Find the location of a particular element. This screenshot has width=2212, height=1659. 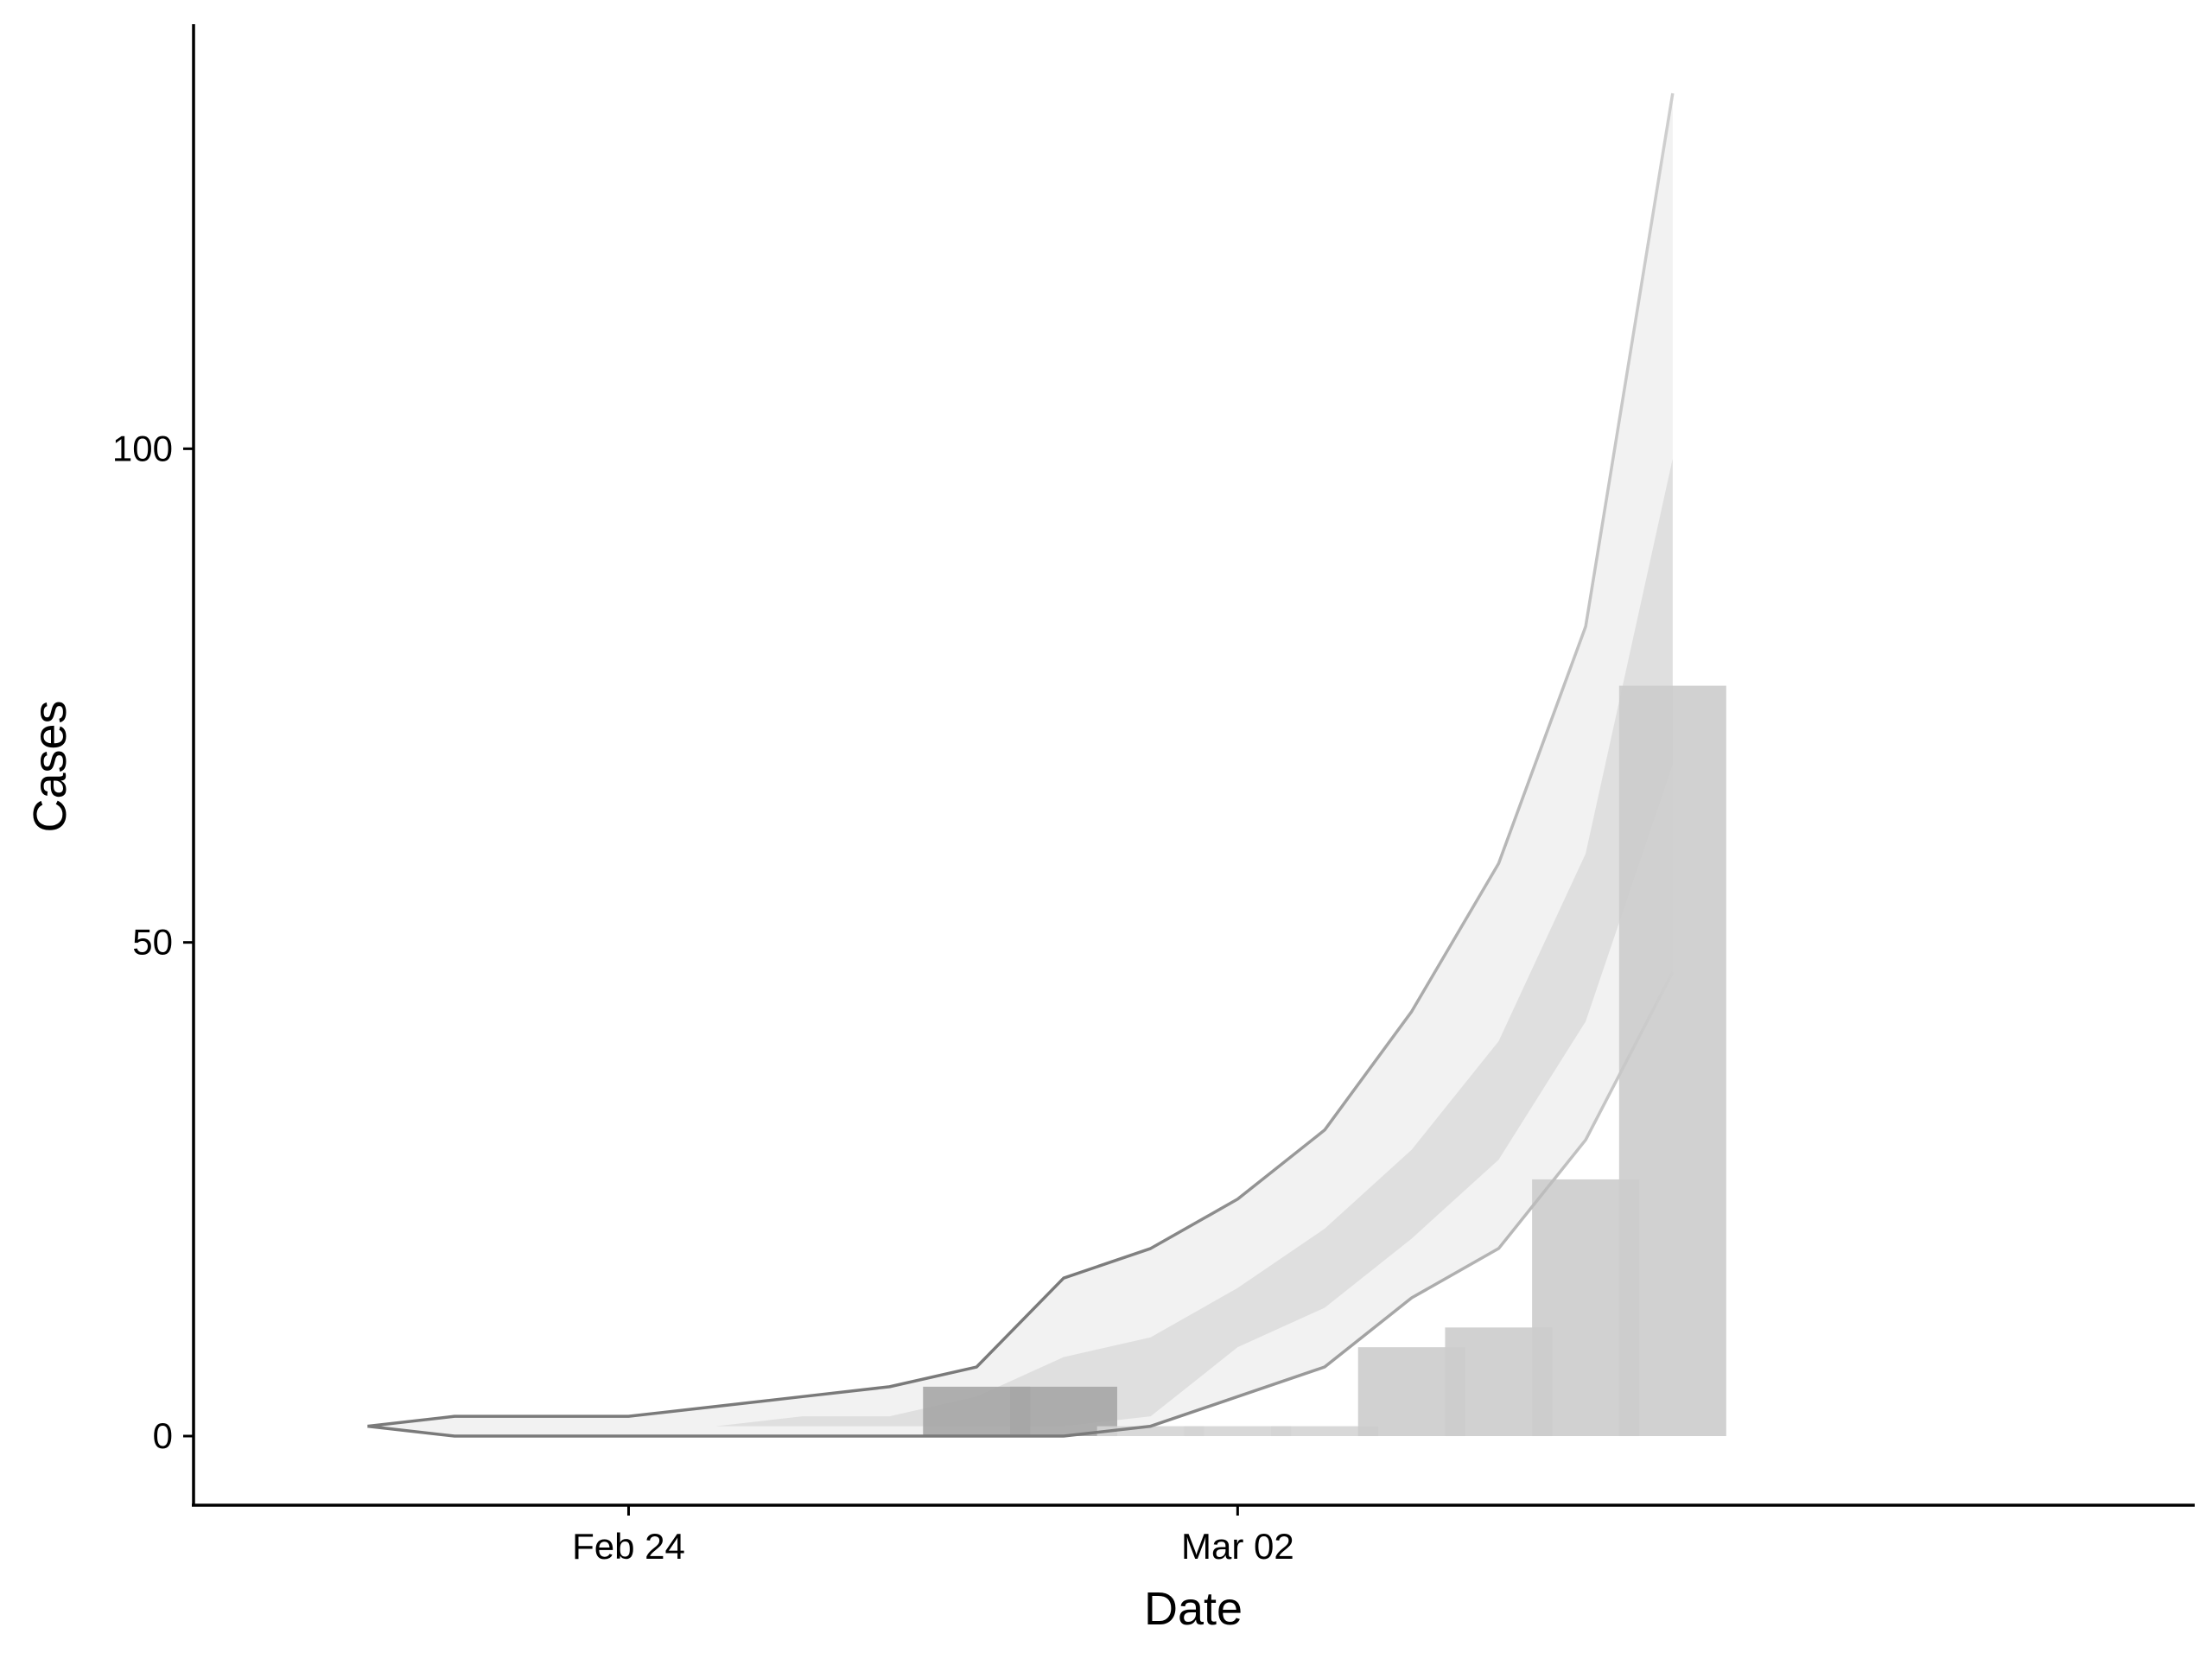

y-tick-label: 100 is located at coordinates (142, 448).